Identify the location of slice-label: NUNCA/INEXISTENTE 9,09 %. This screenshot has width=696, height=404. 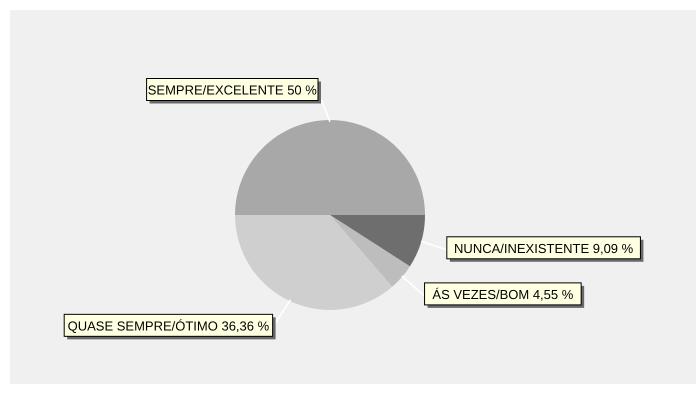
(544, 248).